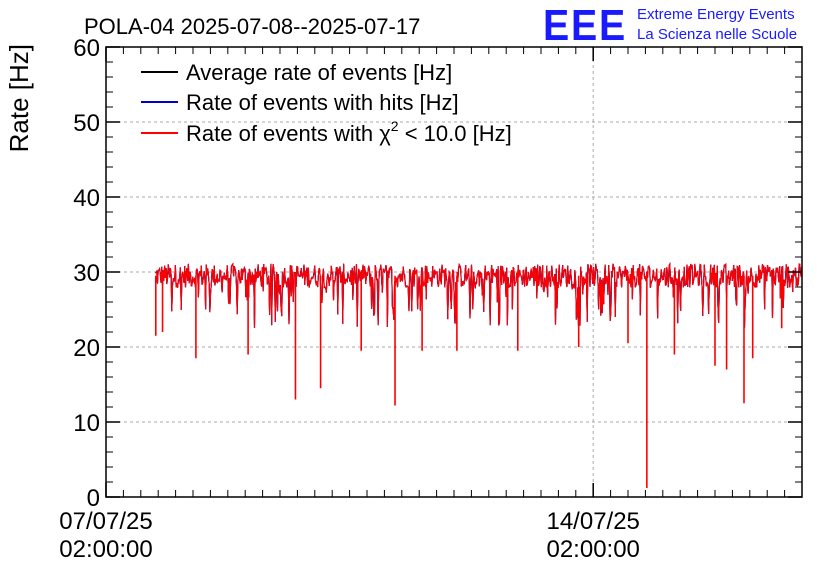  I want to click on legend-chi2-prefix: Rate of events with, so click(282, 133).